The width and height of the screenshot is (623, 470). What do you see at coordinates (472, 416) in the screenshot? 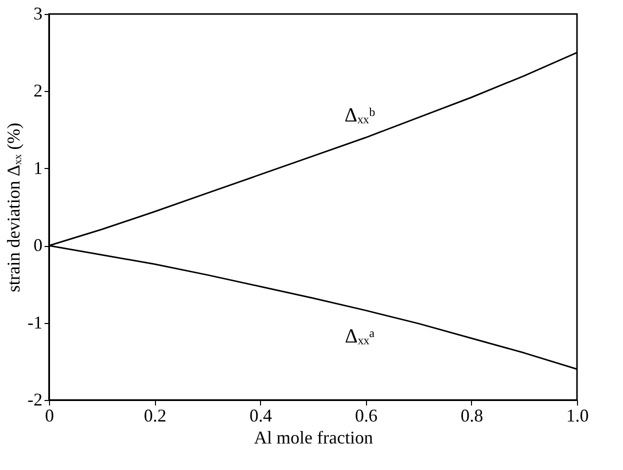
I see `x-tick-label: 0.8` at bounding box center [472, 416].